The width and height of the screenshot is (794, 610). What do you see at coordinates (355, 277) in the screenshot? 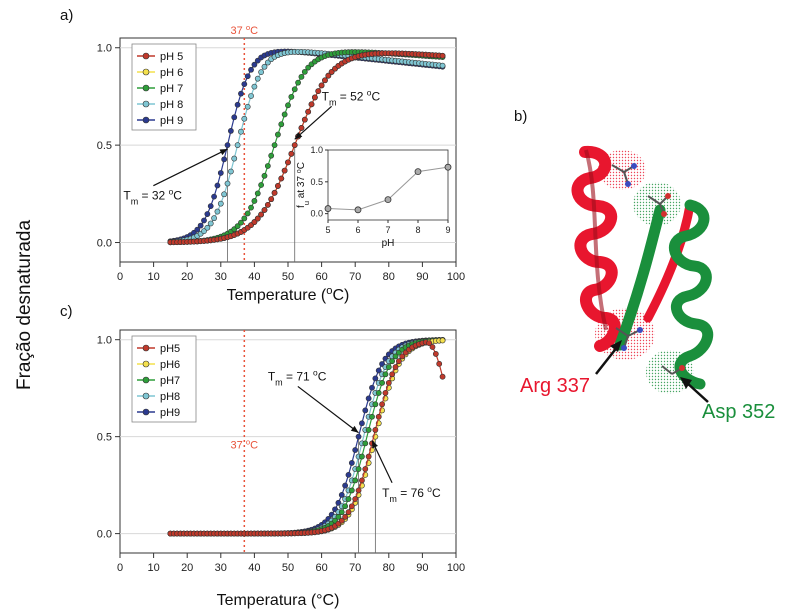
I see `x-tick-label: 70` at bounding box center [355, 277].